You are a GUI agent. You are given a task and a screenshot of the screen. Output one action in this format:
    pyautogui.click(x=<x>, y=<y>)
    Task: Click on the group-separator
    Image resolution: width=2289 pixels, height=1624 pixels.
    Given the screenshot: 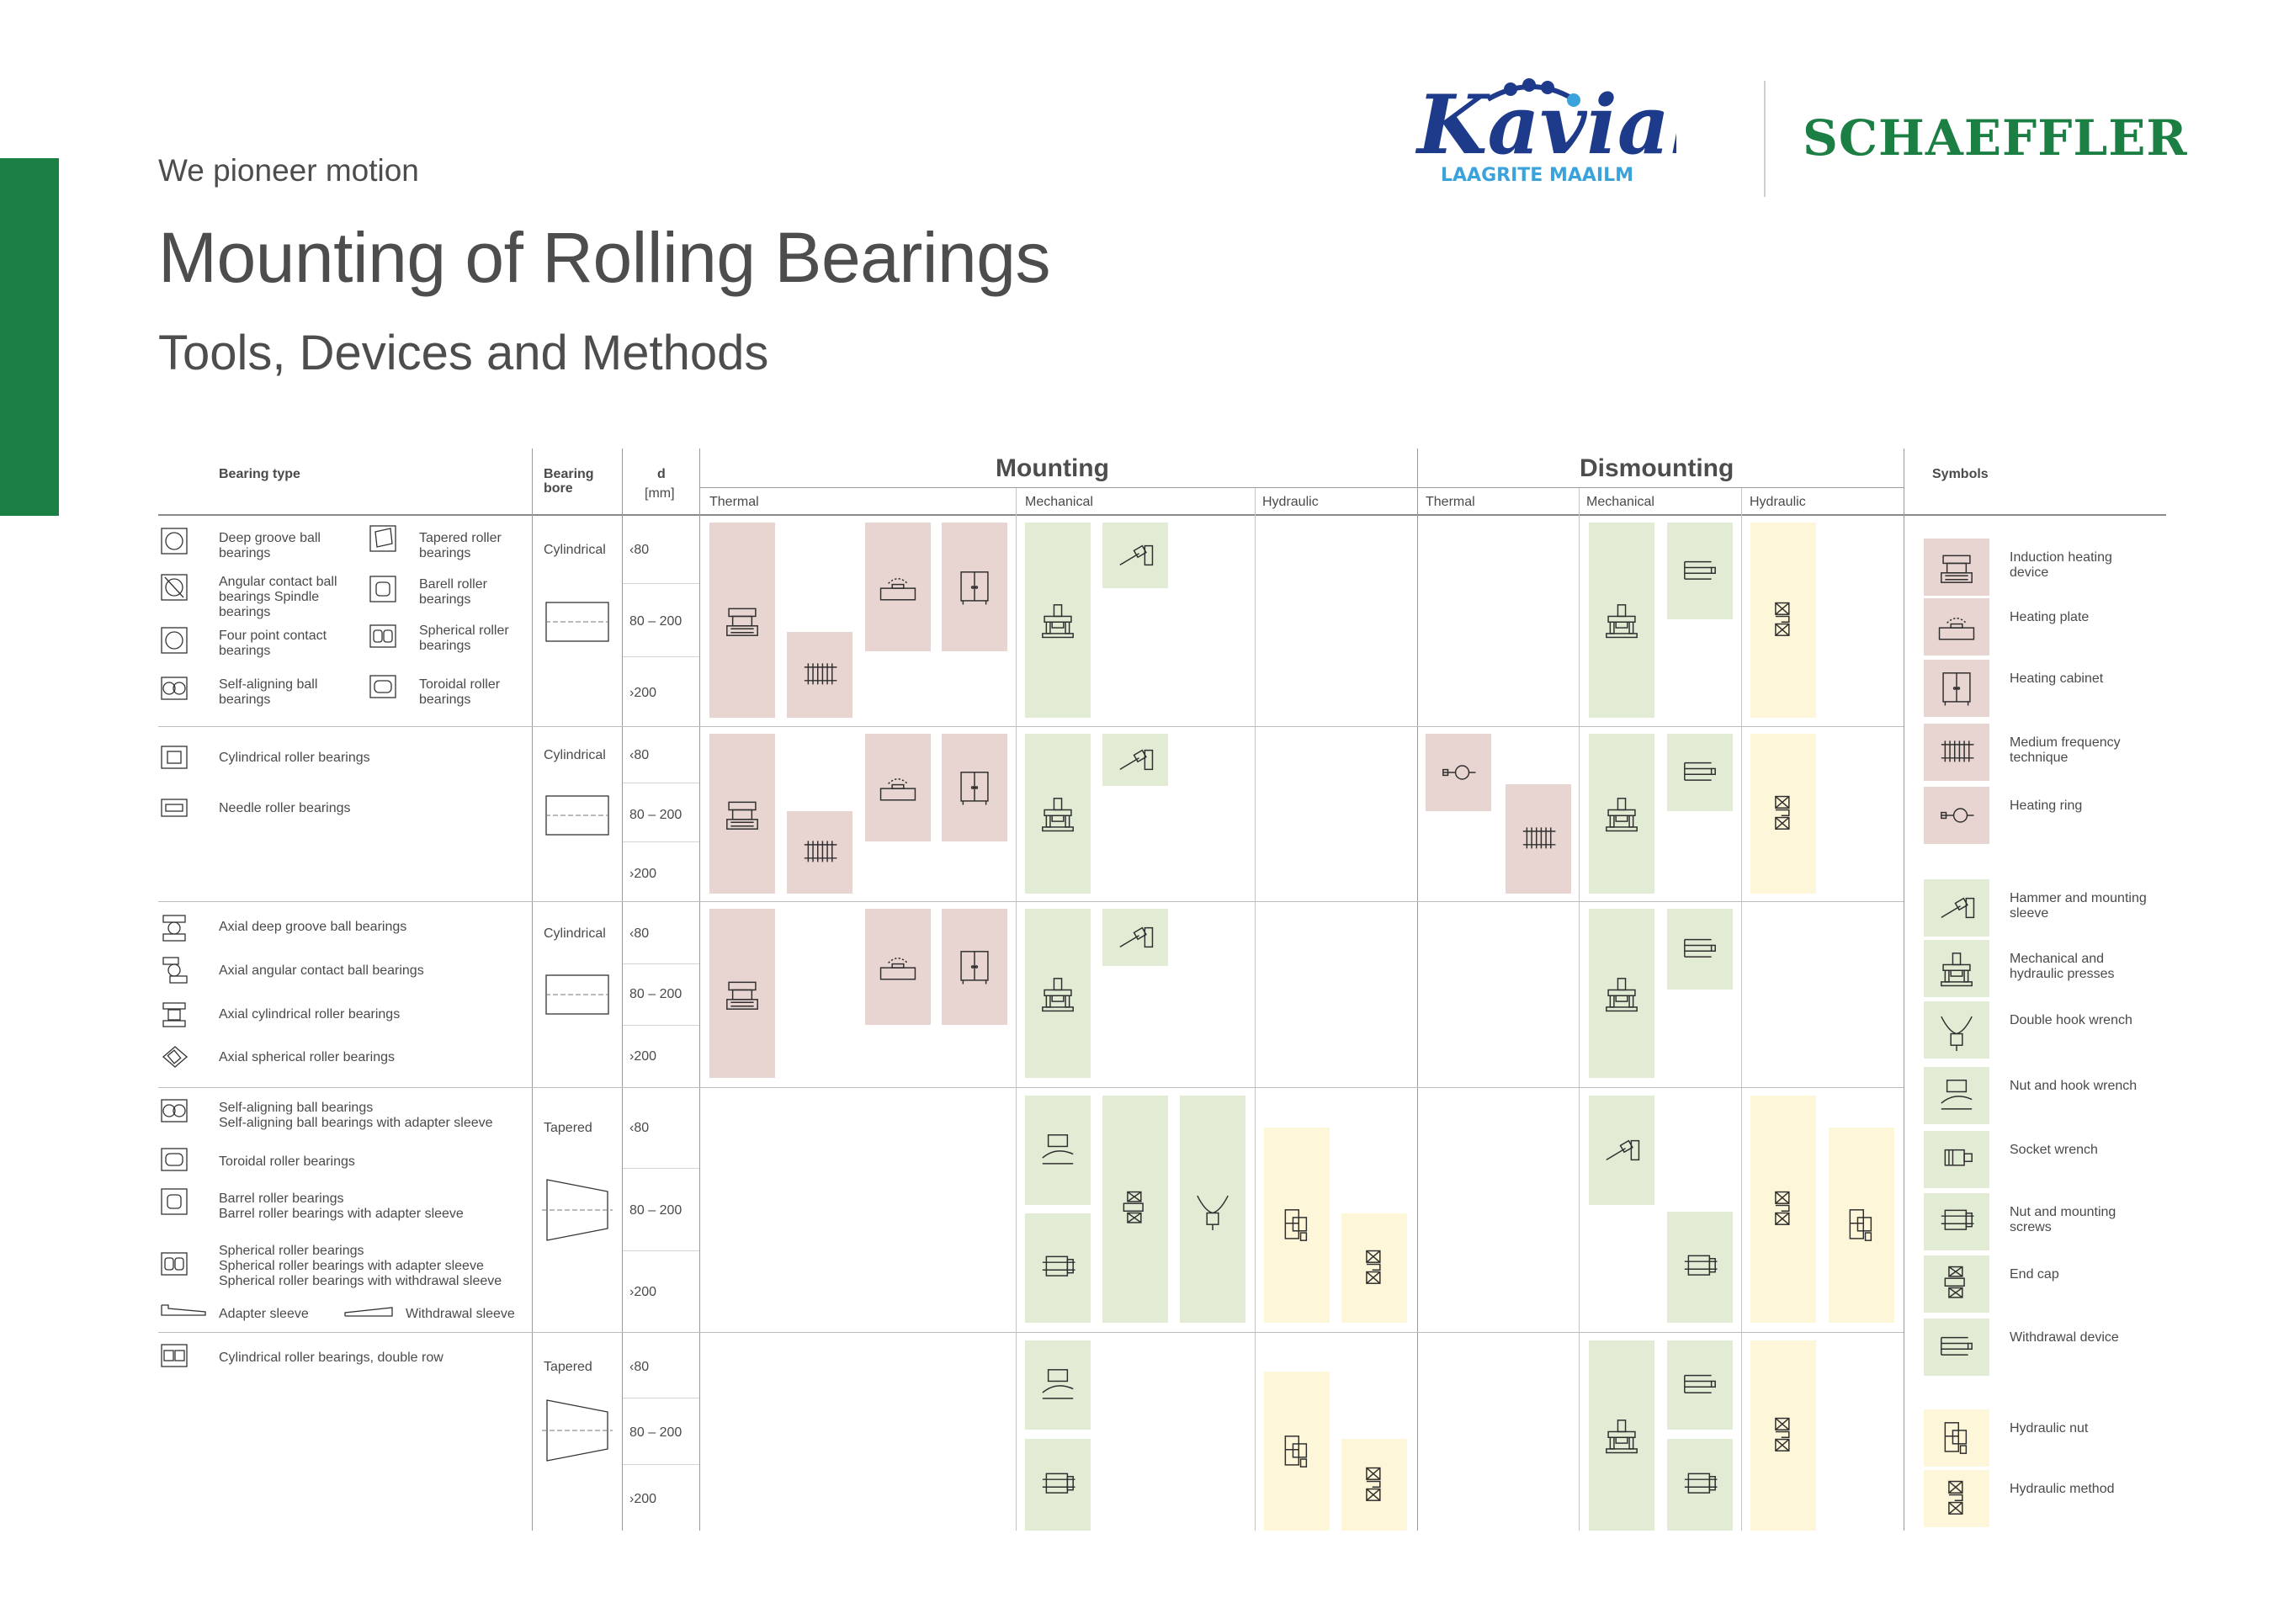 What is the action you would take?
    pyautogui.click(x=1031, y=726)
    